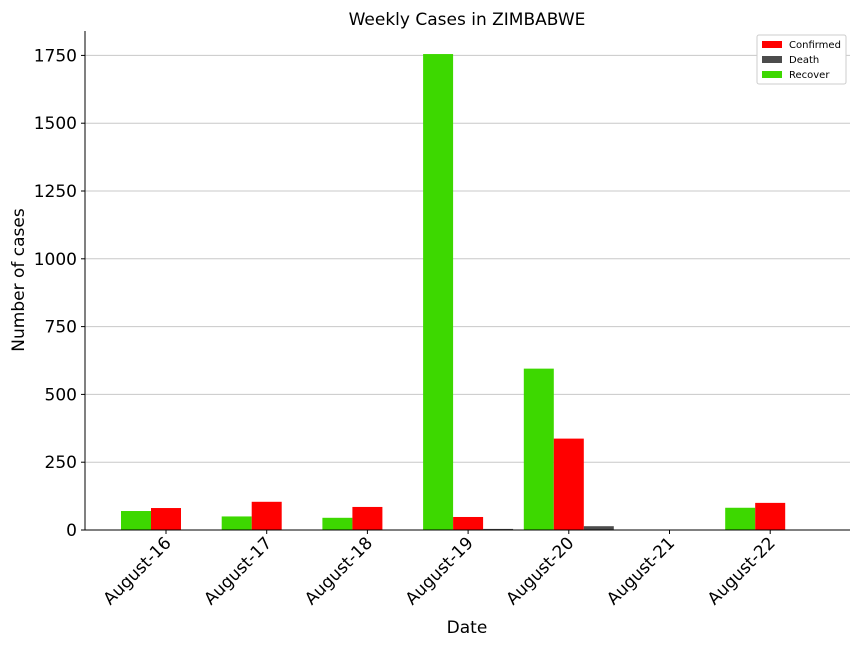  What do you see at coordinates (772, 59) in the screenshot?
I see `legend-swatch-death` at bounding box center [772, 59].